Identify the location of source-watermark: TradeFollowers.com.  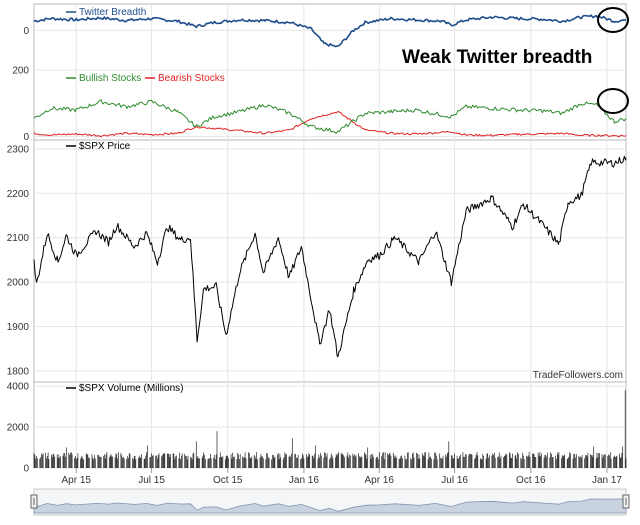
(578, 375).